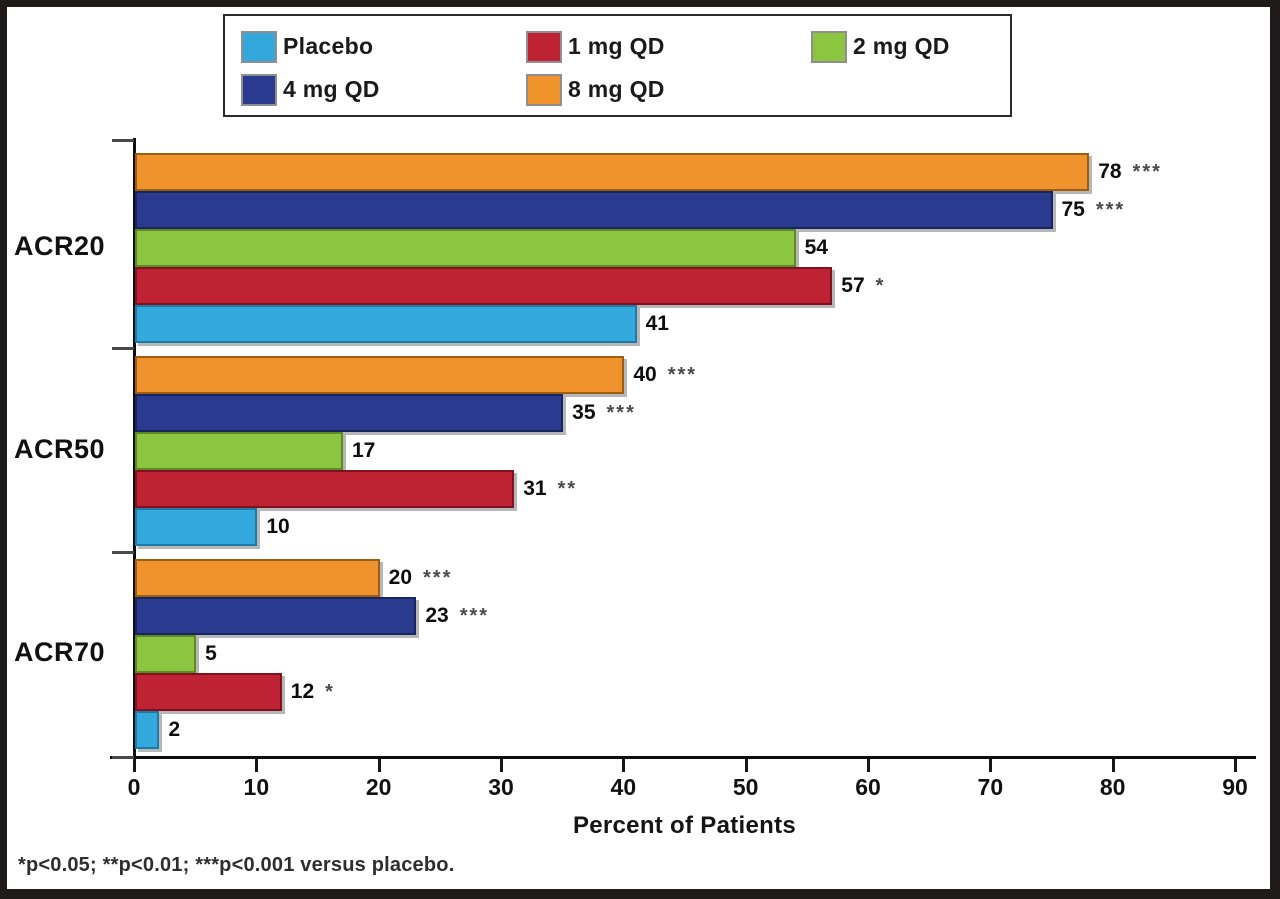  I want to click on bar-value: 20, so click(400, 577).